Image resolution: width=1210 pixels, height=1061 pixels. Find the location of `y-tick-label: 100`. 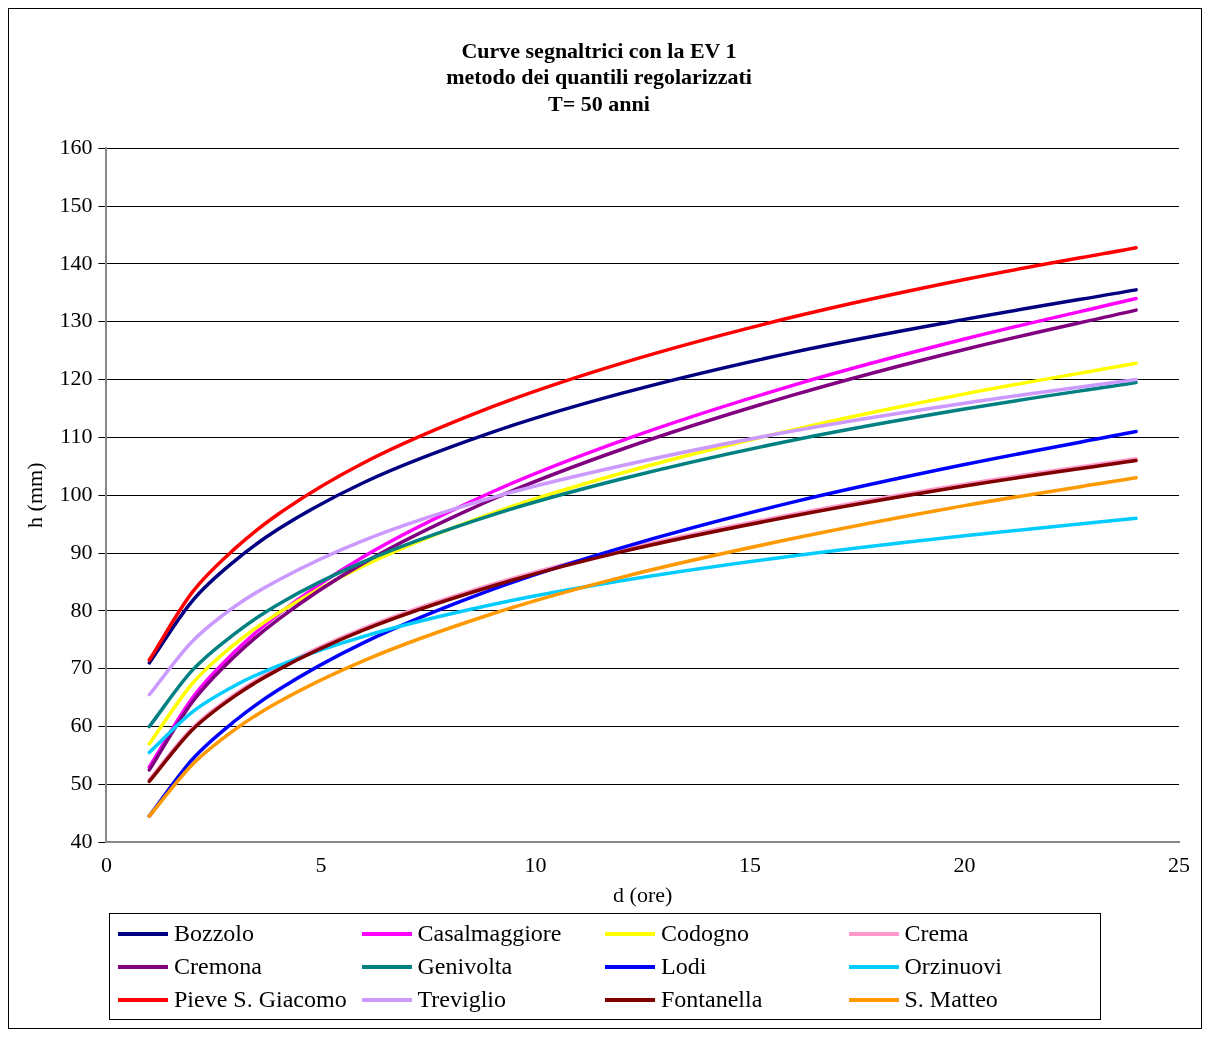

y-tick-label: 100 is located at coordinates (76, 493).